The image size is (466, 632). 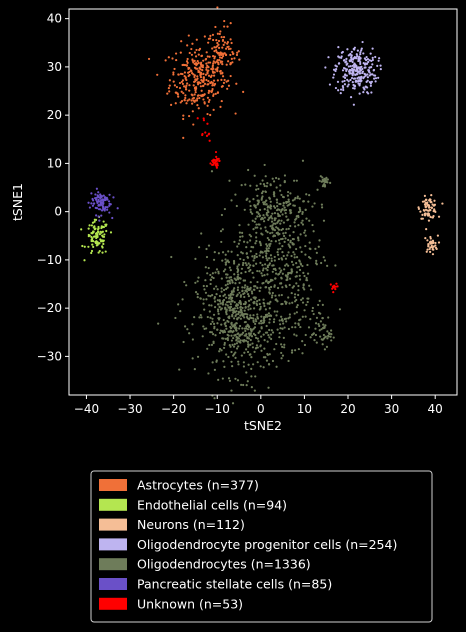 I want to click on x-tick-label: −30, so click(x=129, y=409).